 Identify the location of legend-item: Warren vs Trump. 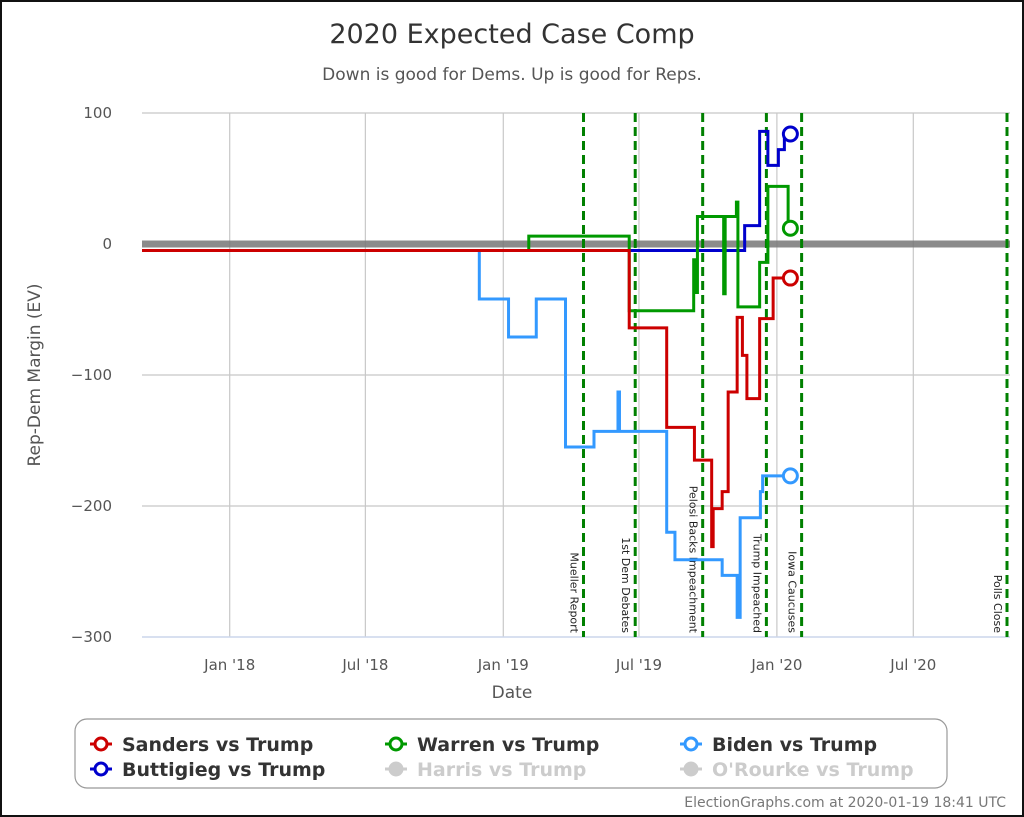
(492, 745).